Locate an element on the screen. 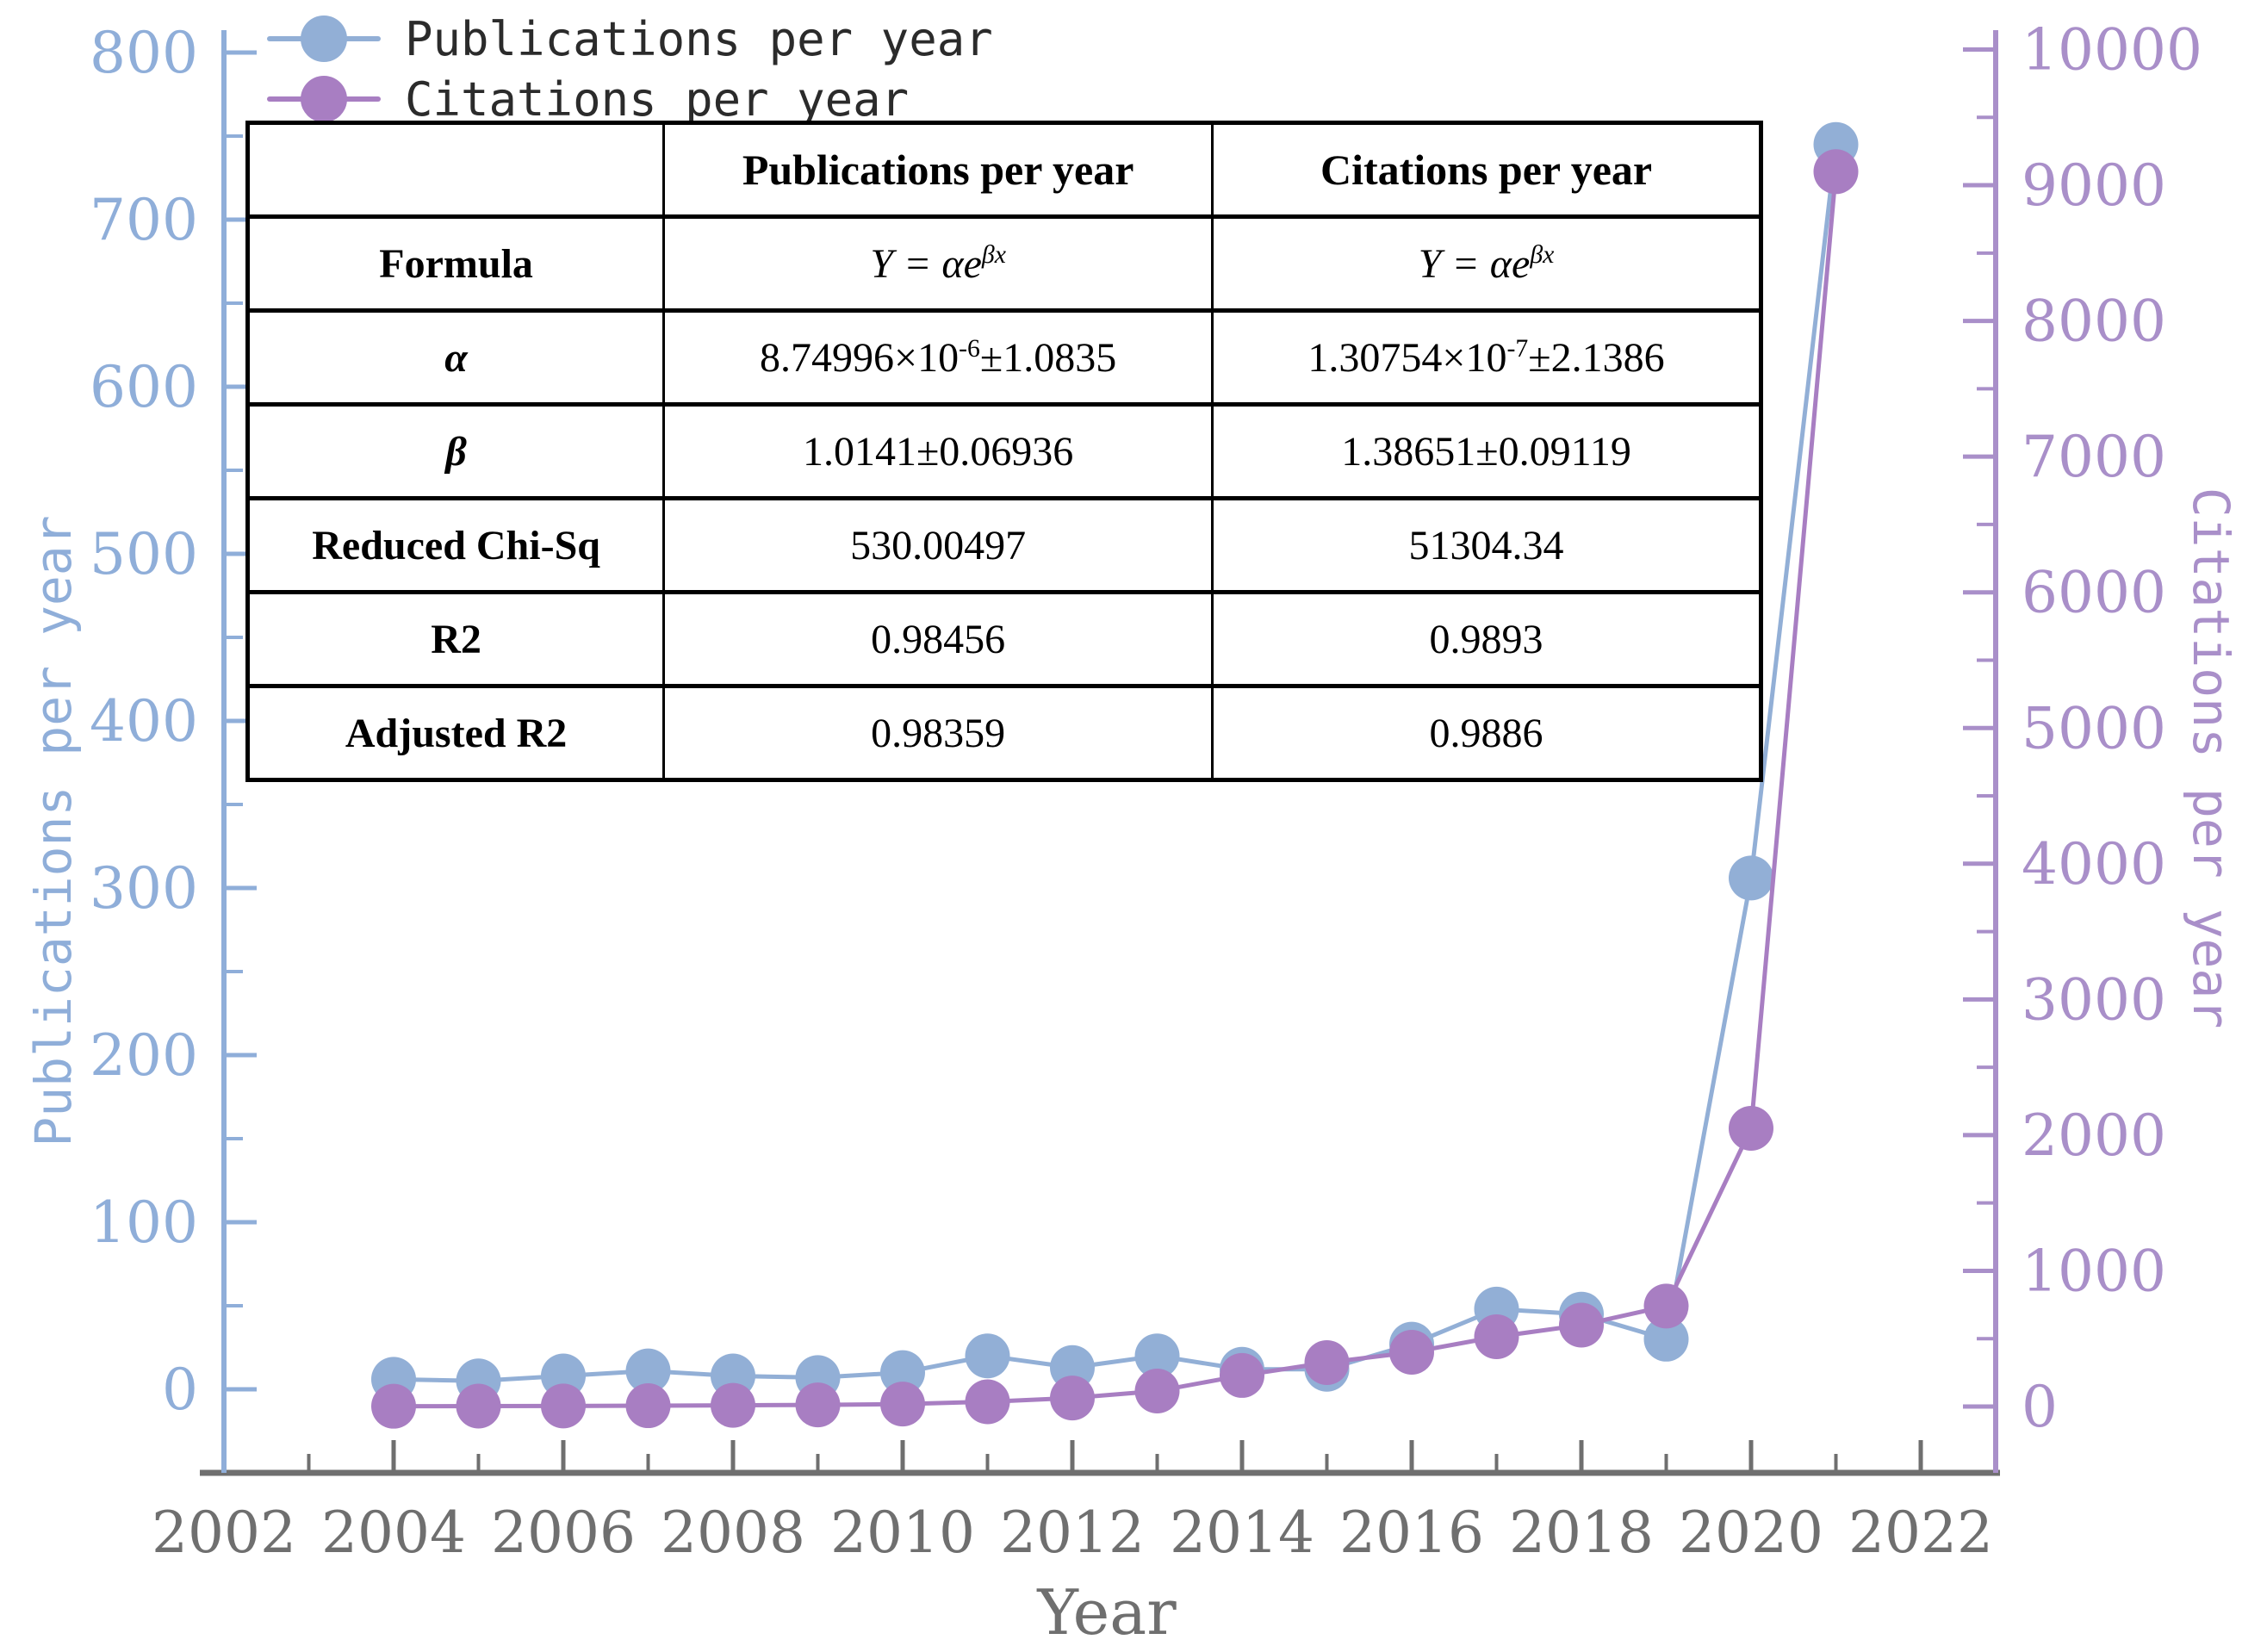 Image resolution: width=2267 pixels, height=1652 pixels. x-tick-label: 2002 is located at coordinates (224, 1533).